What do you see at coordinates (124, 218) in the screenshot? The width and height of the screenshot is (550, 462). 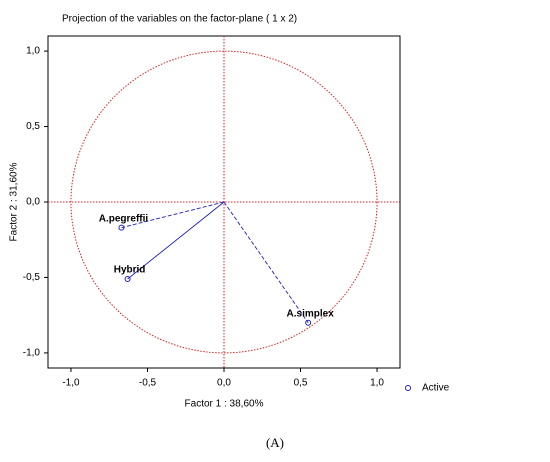 I see `point-label: A.pegreffii` at bounding box center [124, 218].